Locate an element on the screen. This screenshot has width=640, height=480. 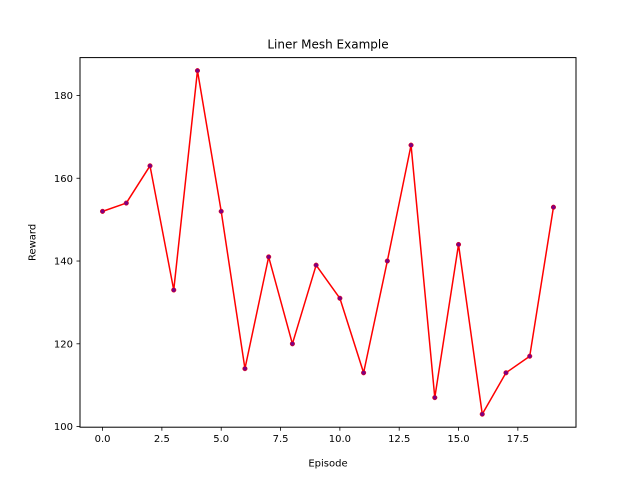
x-tick-label: 7.5 is located at coordinates (281, 439).